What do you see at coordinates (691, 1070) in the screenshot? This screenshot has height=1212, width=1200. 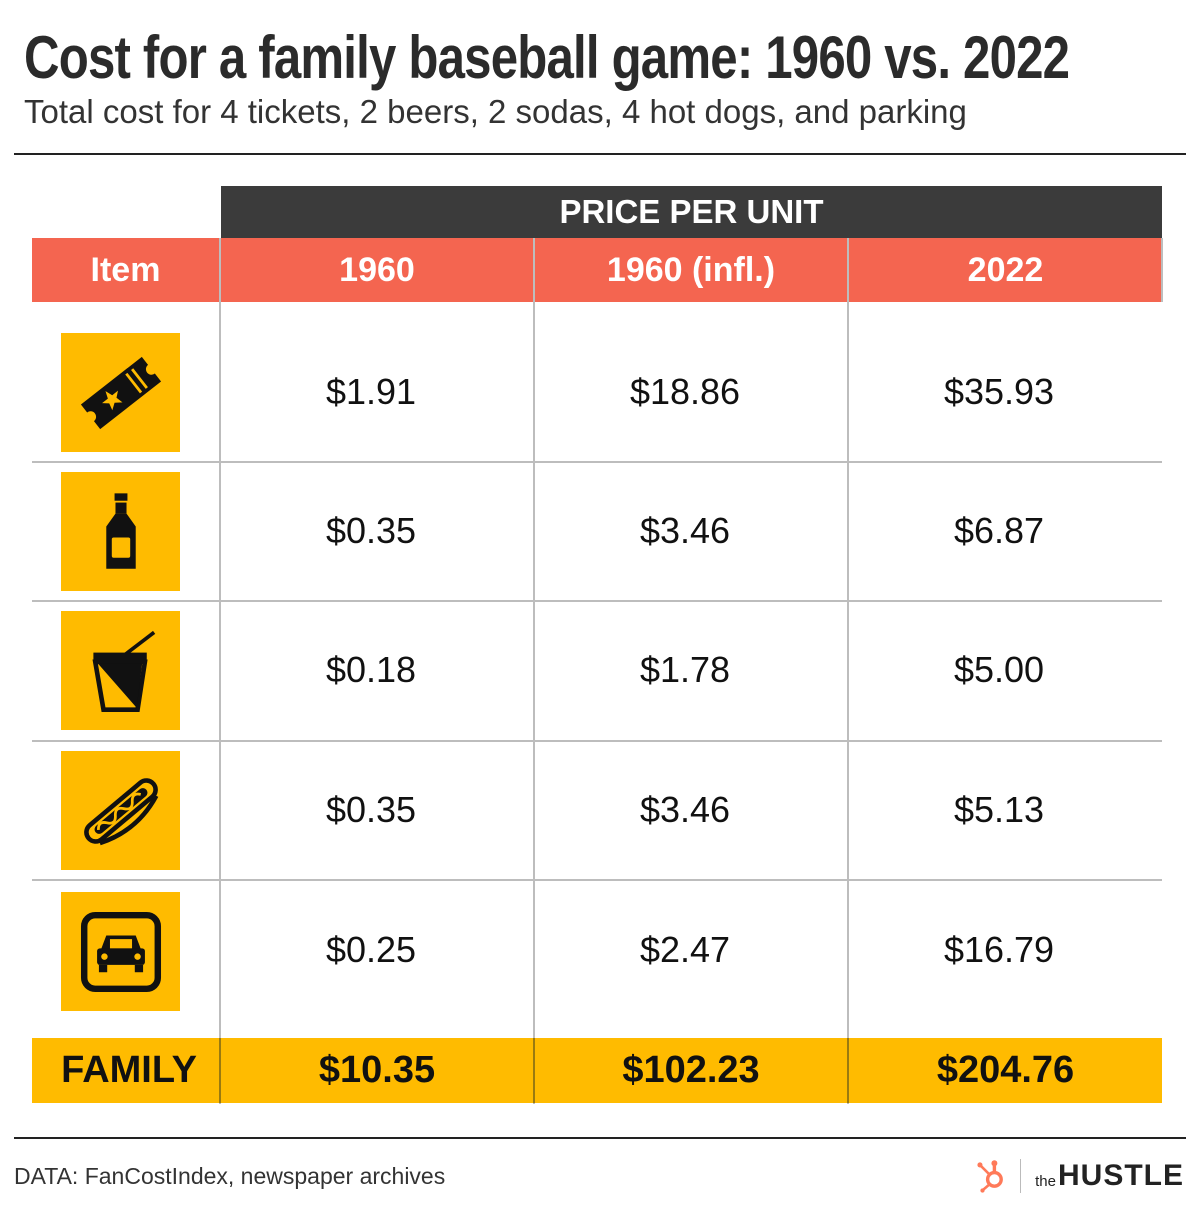 I see `family-total-1960-inflated: $102.23` at bounding box center [691, 1070].